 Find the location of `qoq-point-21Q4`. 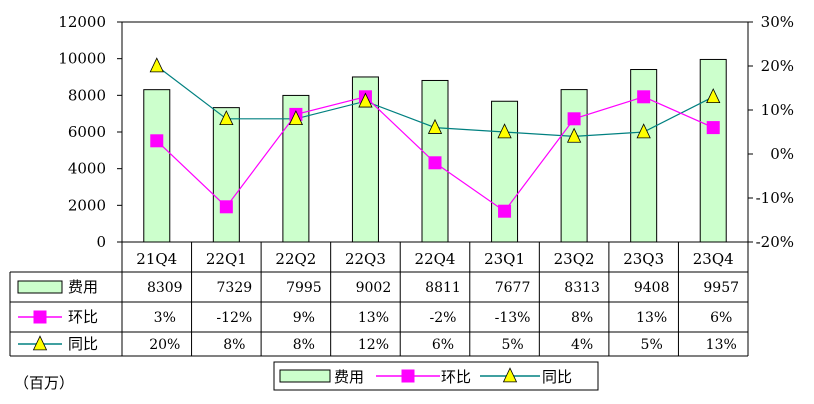

qoq-point-21Q4 is located at coordinates (157, 141).